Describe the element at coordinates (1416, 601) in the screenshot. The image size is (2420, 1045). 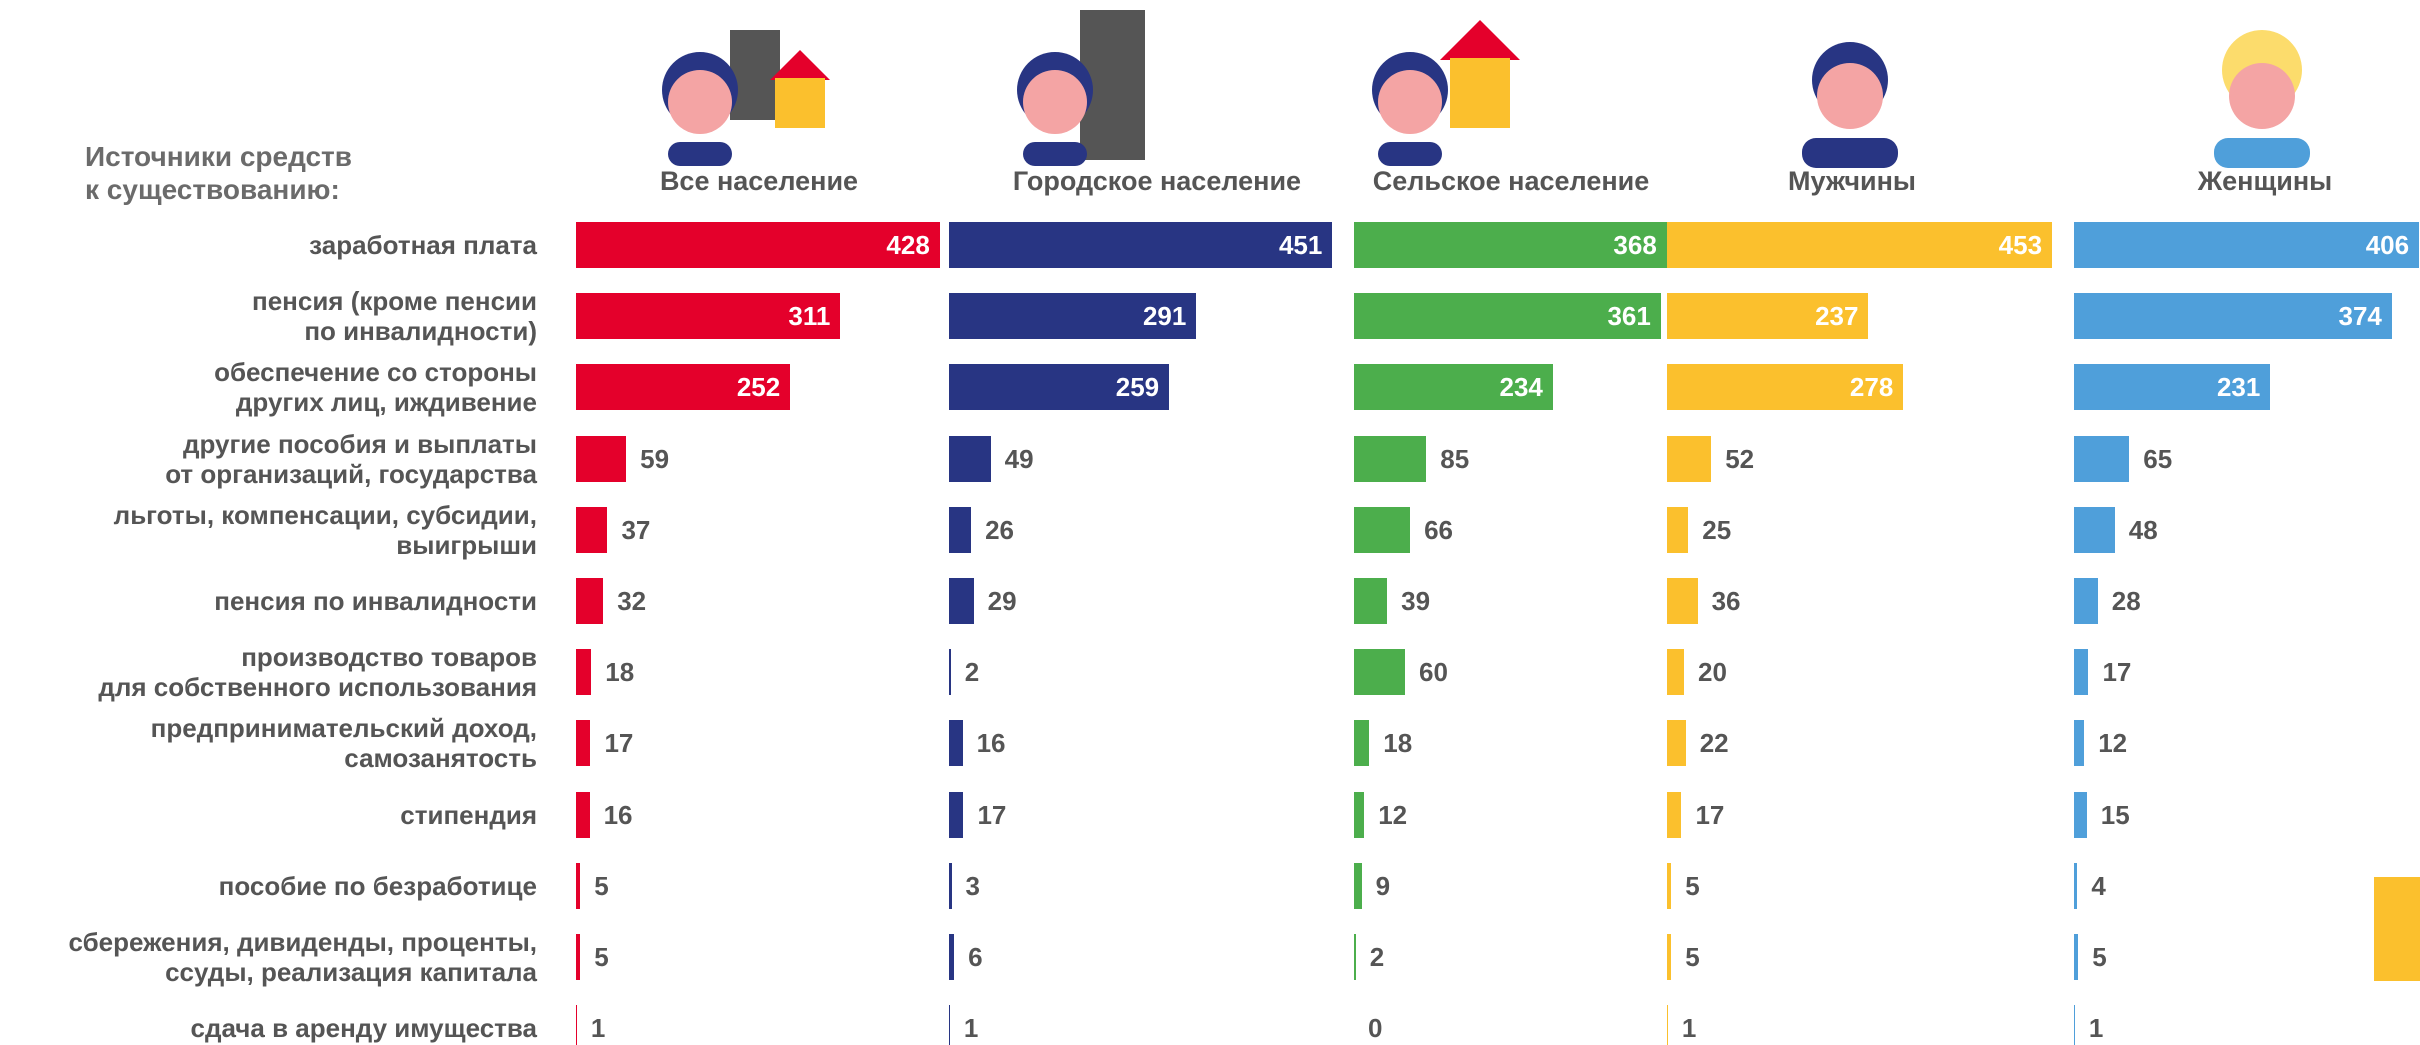
I see `value-label: 39` at that location.